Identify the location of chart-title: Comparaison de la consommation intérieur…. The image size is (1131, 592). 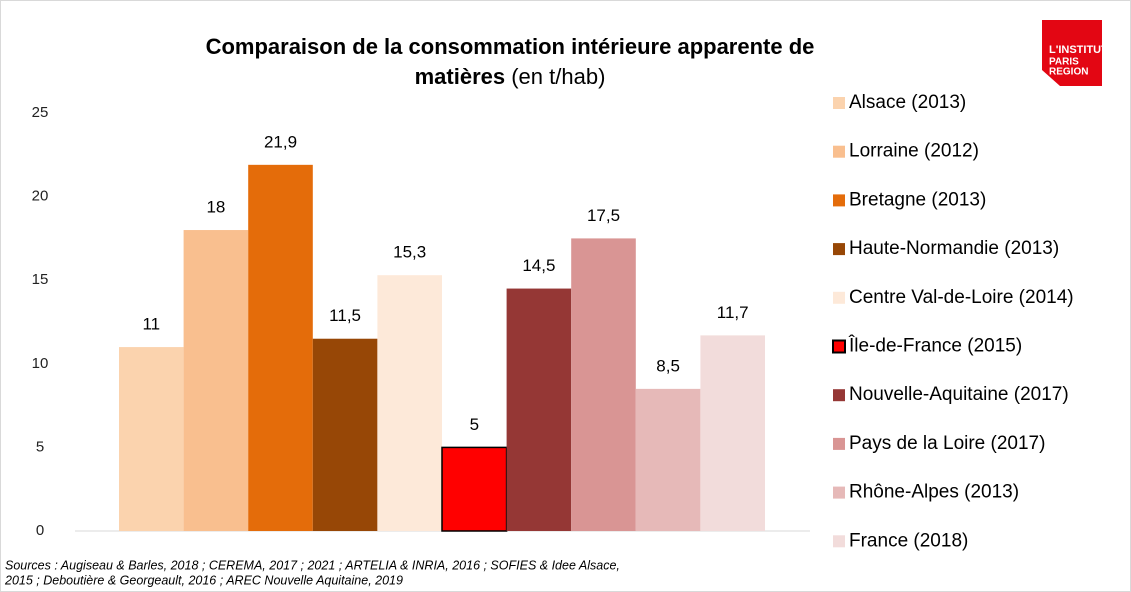
(510, 46).